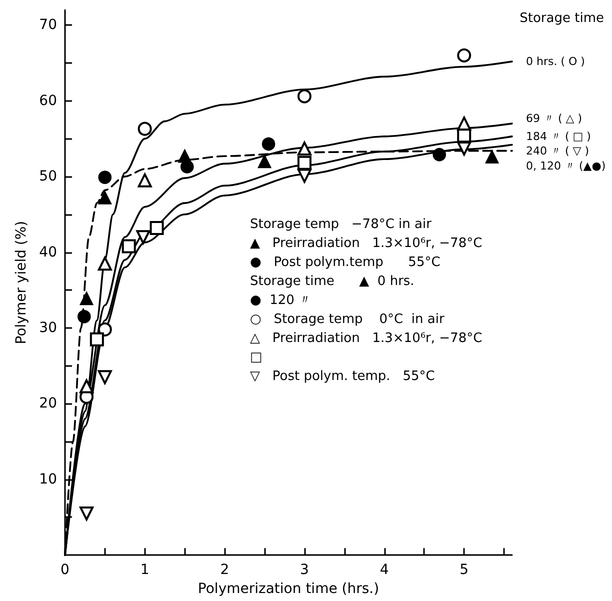 The width and height of the screenshot is (612, 601). I want to click on y-tick-label: 50, so click(48, 176).